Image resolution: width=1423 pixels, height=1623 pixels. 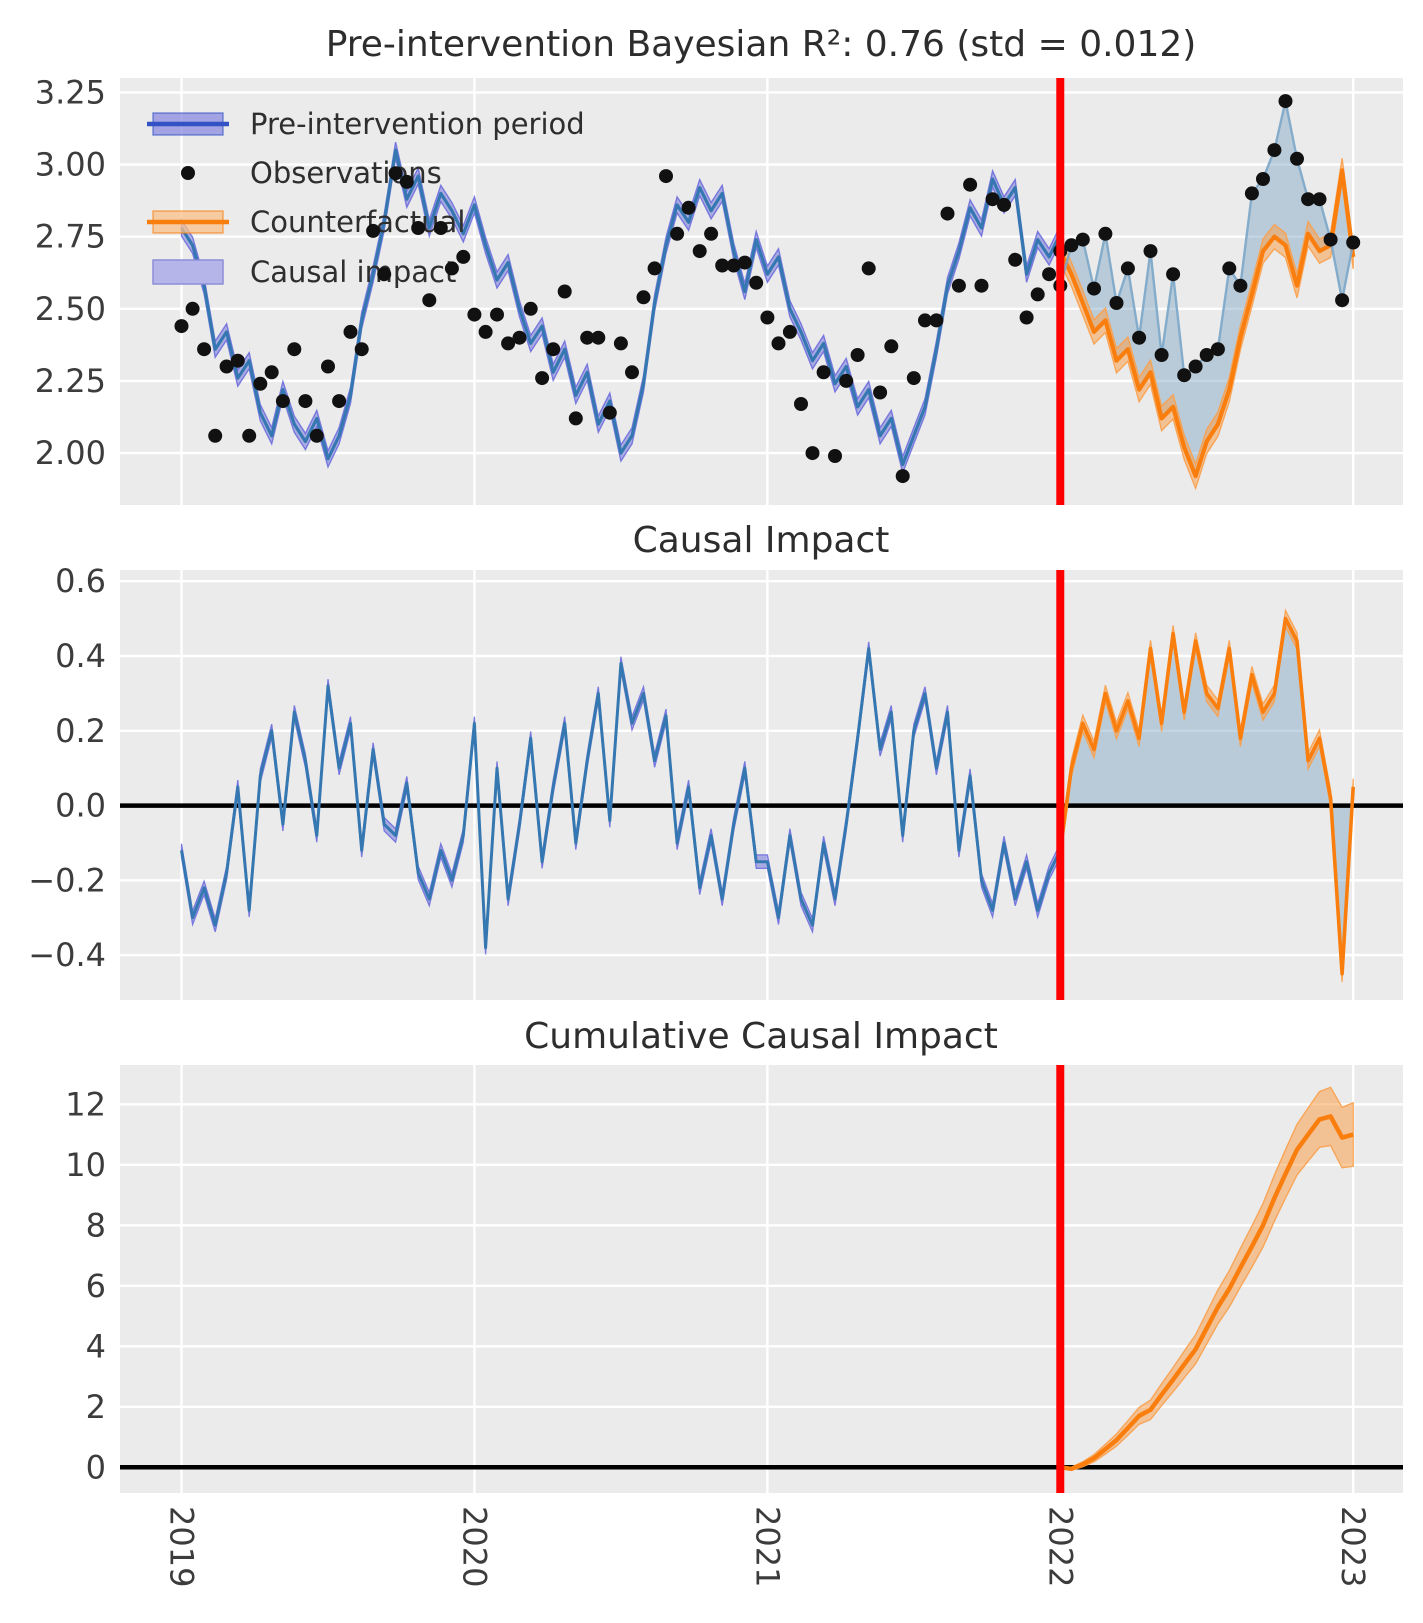 I want to click on panel1-y-tick-labels: 2.00 2.25 2.50 2.75 3.00 3.25, so click(x=70, y=272).